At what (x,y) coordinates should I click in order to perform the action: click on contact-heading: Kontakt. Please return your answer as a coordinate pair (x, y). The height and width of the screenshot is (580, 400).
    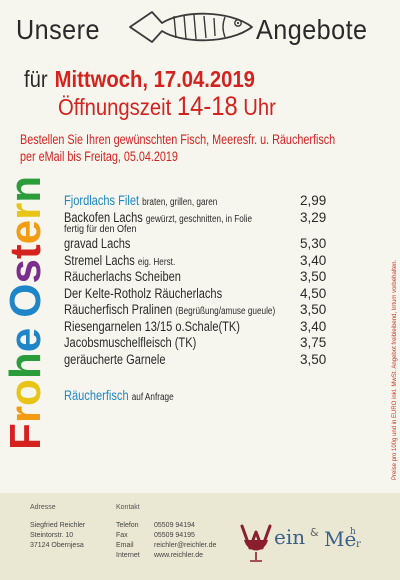
    Looking at the image, I should click on (128, 507).